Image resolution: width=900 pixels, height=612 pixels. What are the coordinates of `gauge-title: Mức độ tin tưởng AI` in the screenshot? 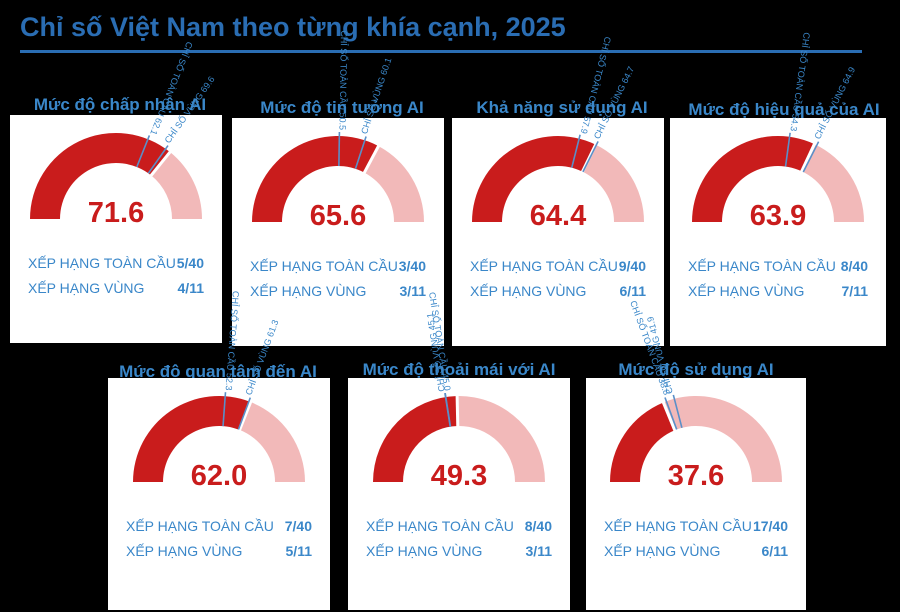 It's located at (342, 107).